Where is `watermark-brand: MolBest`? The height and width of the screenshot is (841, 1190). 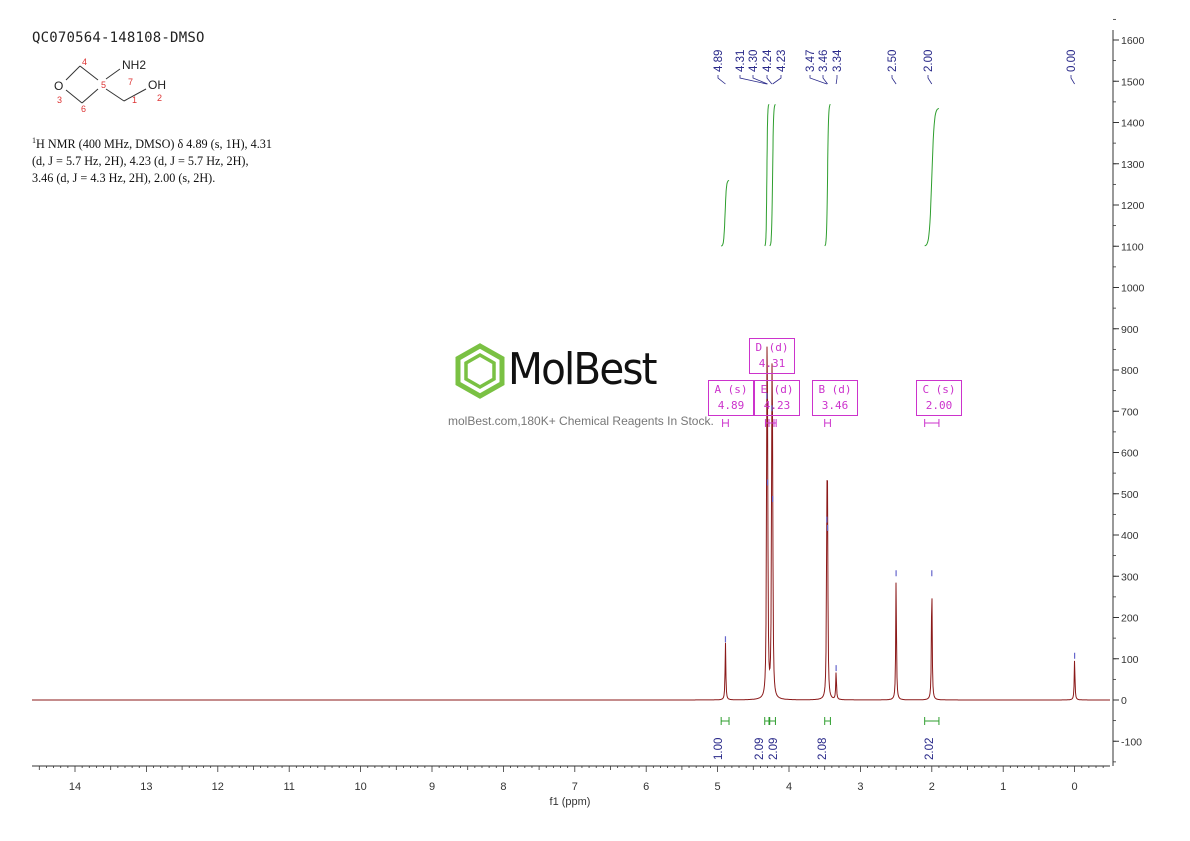
watermark-brand: MolBest is located at coordinates (583, 369).